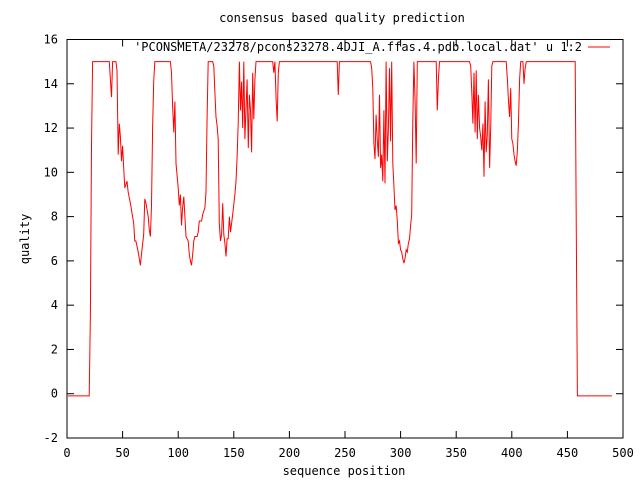 This screenshot has width=640, height=480. Describe the element at coordinates (568, 453) in the screenshot. I see `x-tick-label: 450` at that location.